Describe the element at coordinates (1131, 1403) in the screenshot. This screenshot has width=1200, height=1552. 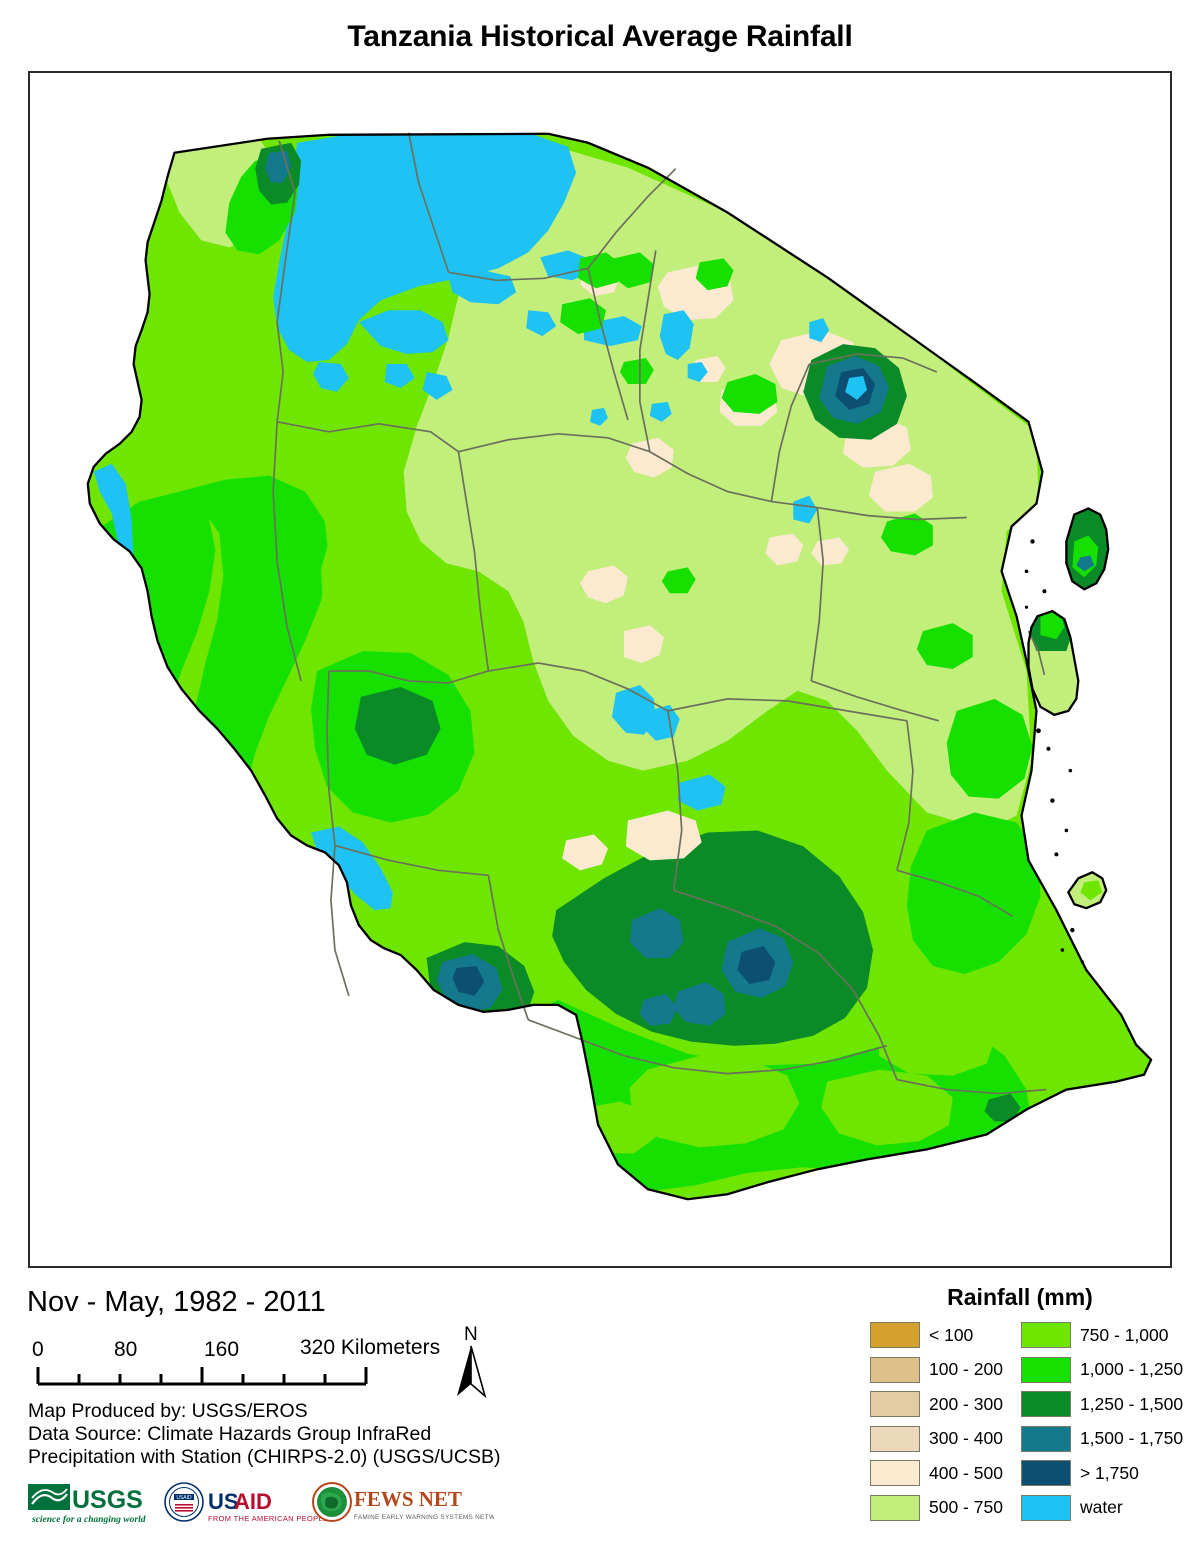
I see `legend-label: 1,250 - 1,500` at that location.